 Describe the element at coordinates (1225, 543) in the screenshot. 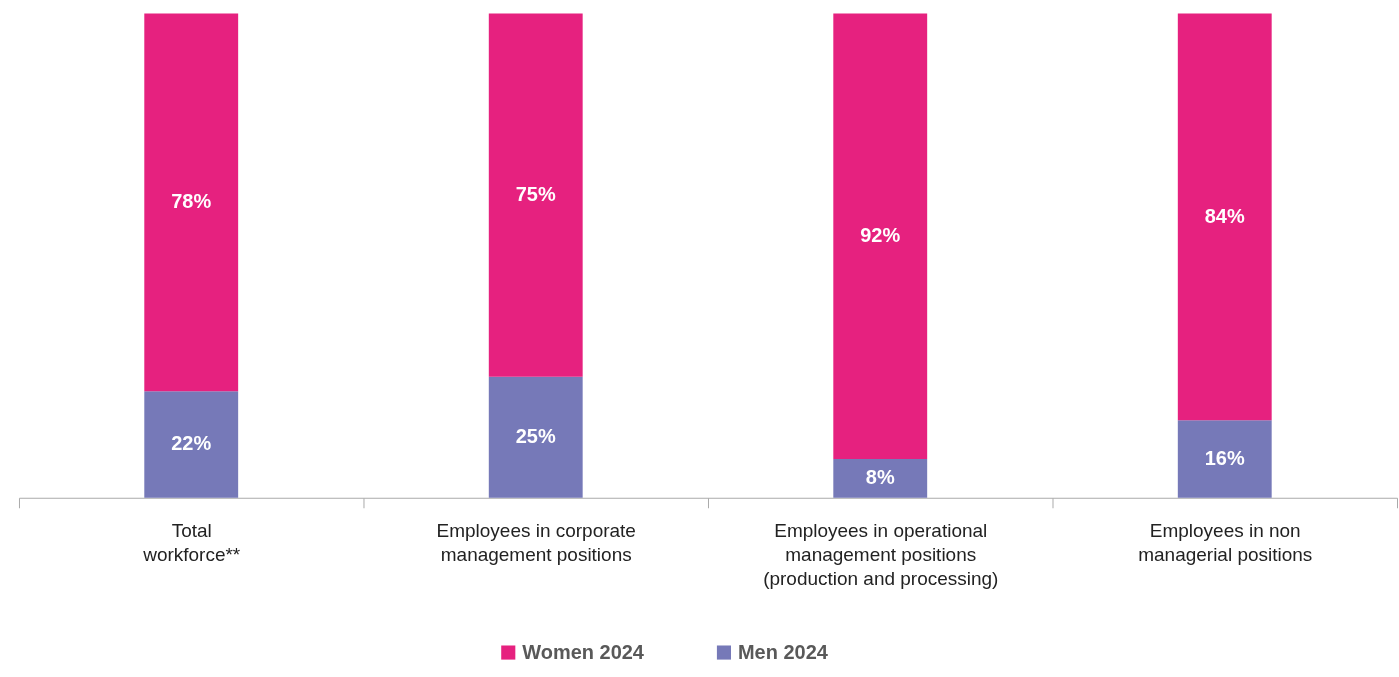

I see `x-tick-label: Employees in non managerial positions` at that location.